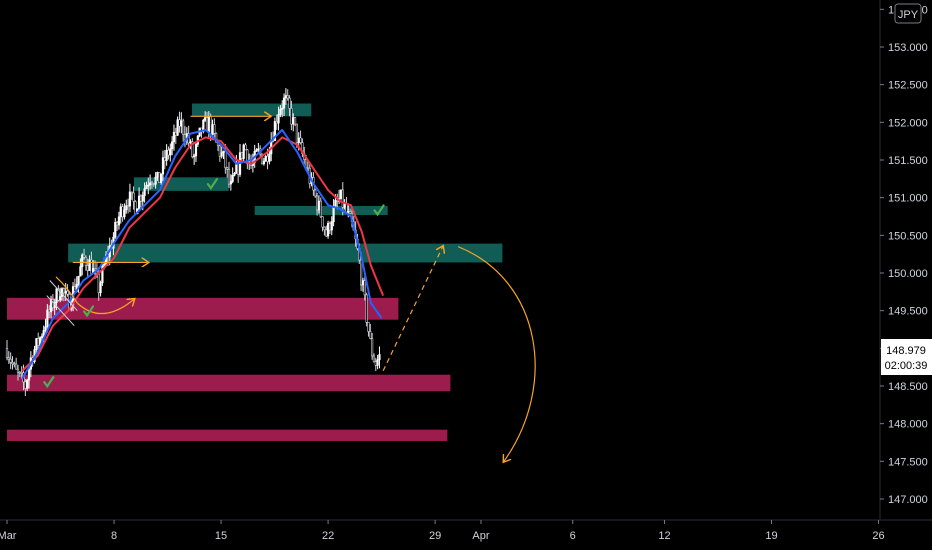 The width and height of the screenshot is (932, 550). I want to click on projection-arrow-down, so click(496, 354).